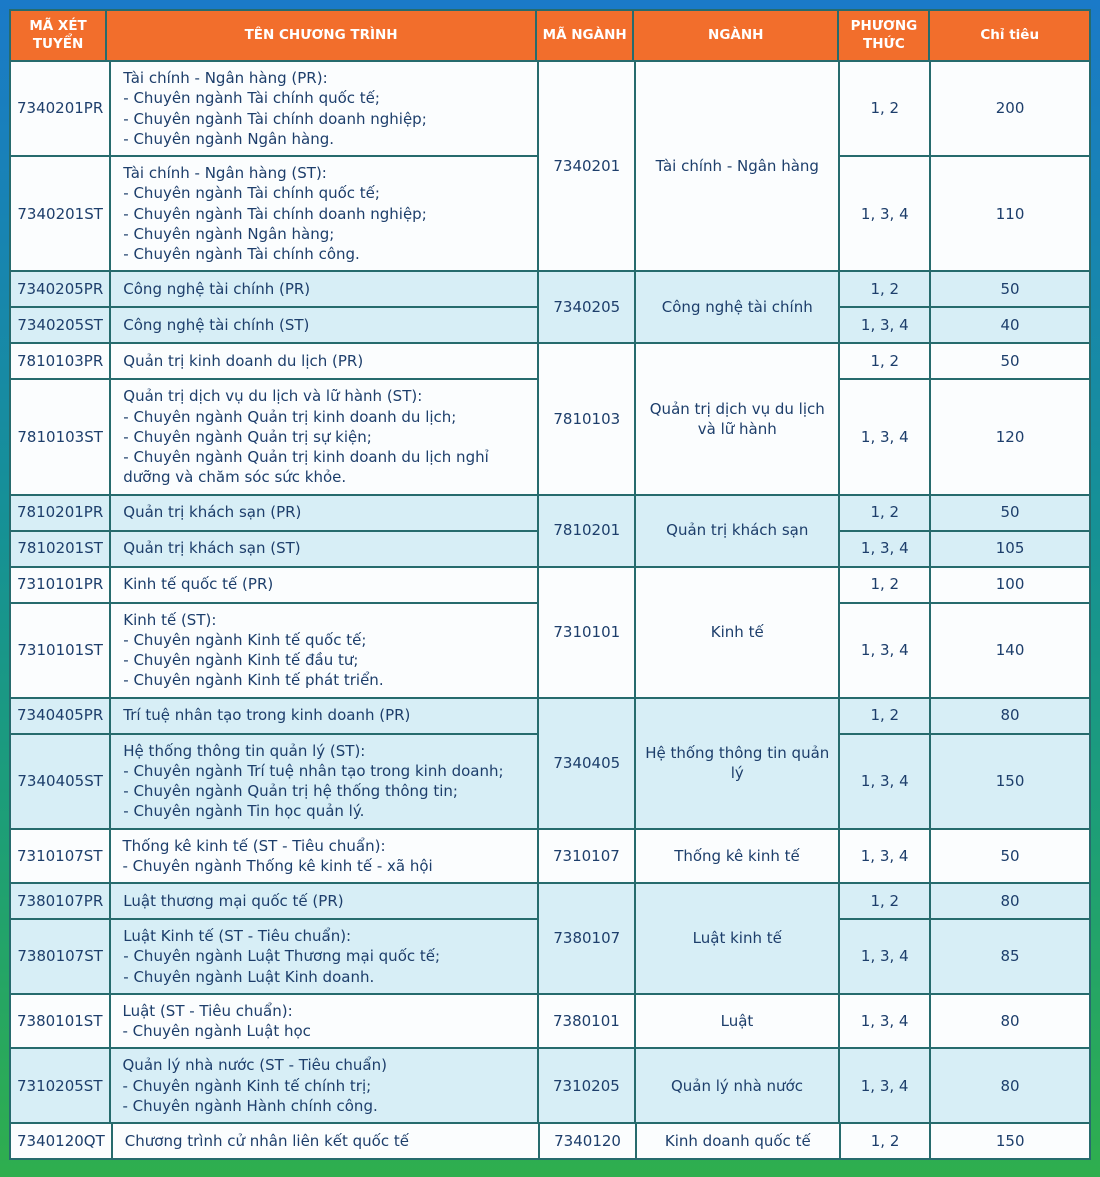  I want to click on major-code-cell: 7380101, so click(586, 1021).